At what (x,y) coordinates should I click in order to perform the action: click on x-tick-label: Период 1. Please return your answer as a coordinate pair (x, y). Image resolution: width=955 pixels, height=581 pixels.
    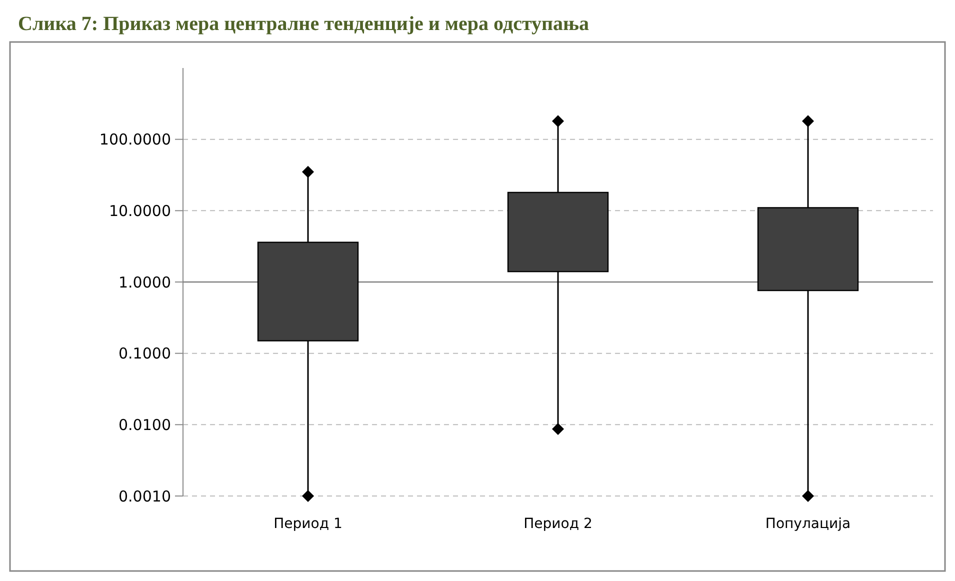
    Looking at the image, I should click on (308, 524).